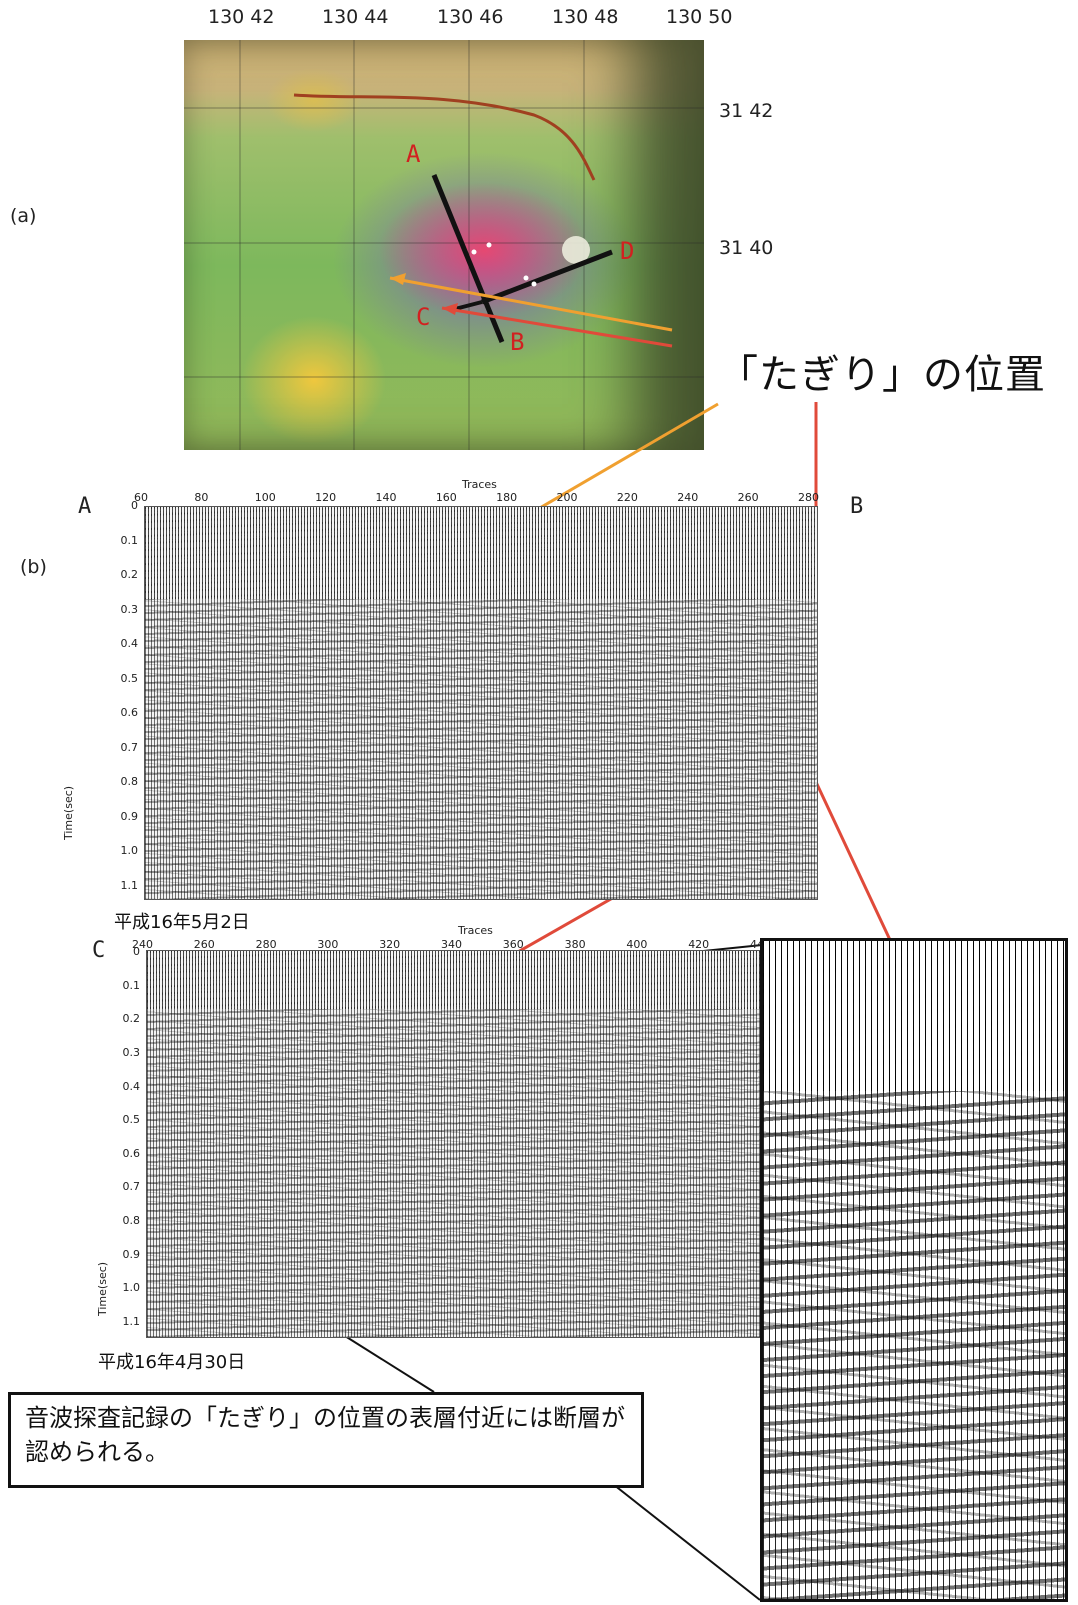 This screenshot has width=1078, height=1605. What do you see at coordinates (102, 1288) in the screenshot?
I see `section2-y-title: Time(sec)` at bounding box center [102, 1288].